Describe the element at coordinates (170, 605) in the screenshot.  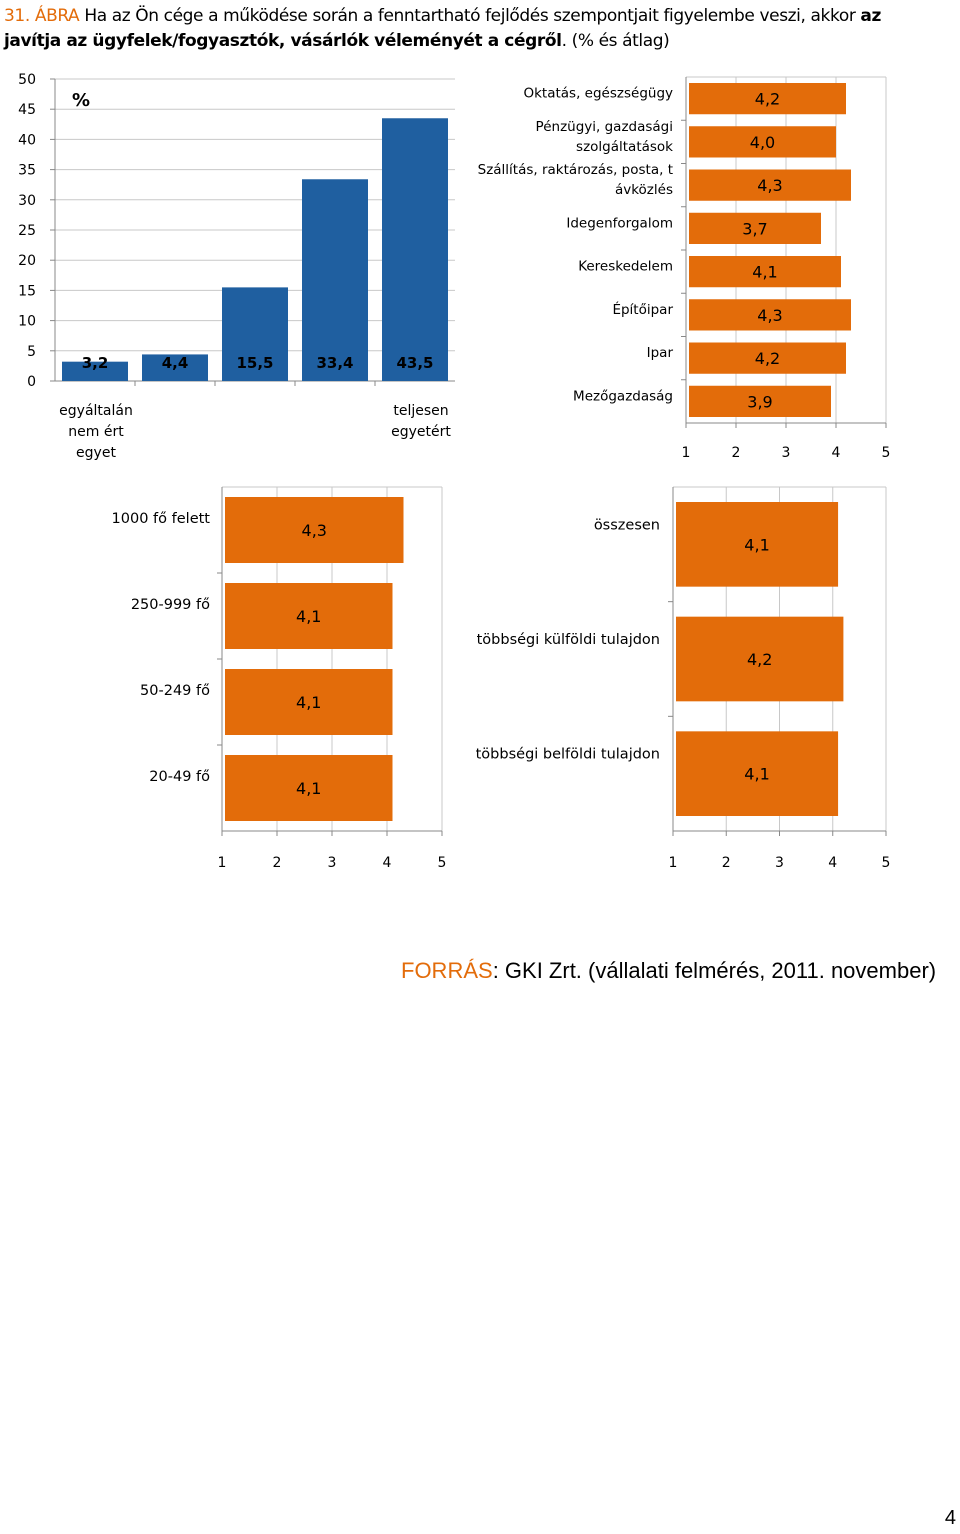
I see `category-label: 250-999 fő` at that location.